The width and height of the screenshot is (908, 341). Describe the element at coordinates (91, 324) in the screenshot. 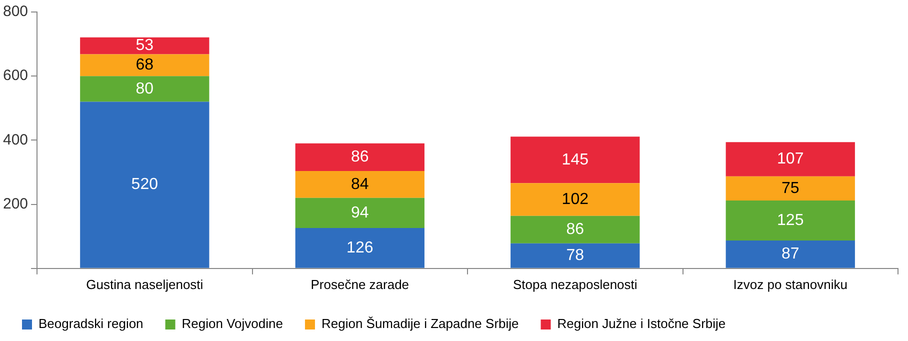

I see `legend-label: Beogradski region` at that location.